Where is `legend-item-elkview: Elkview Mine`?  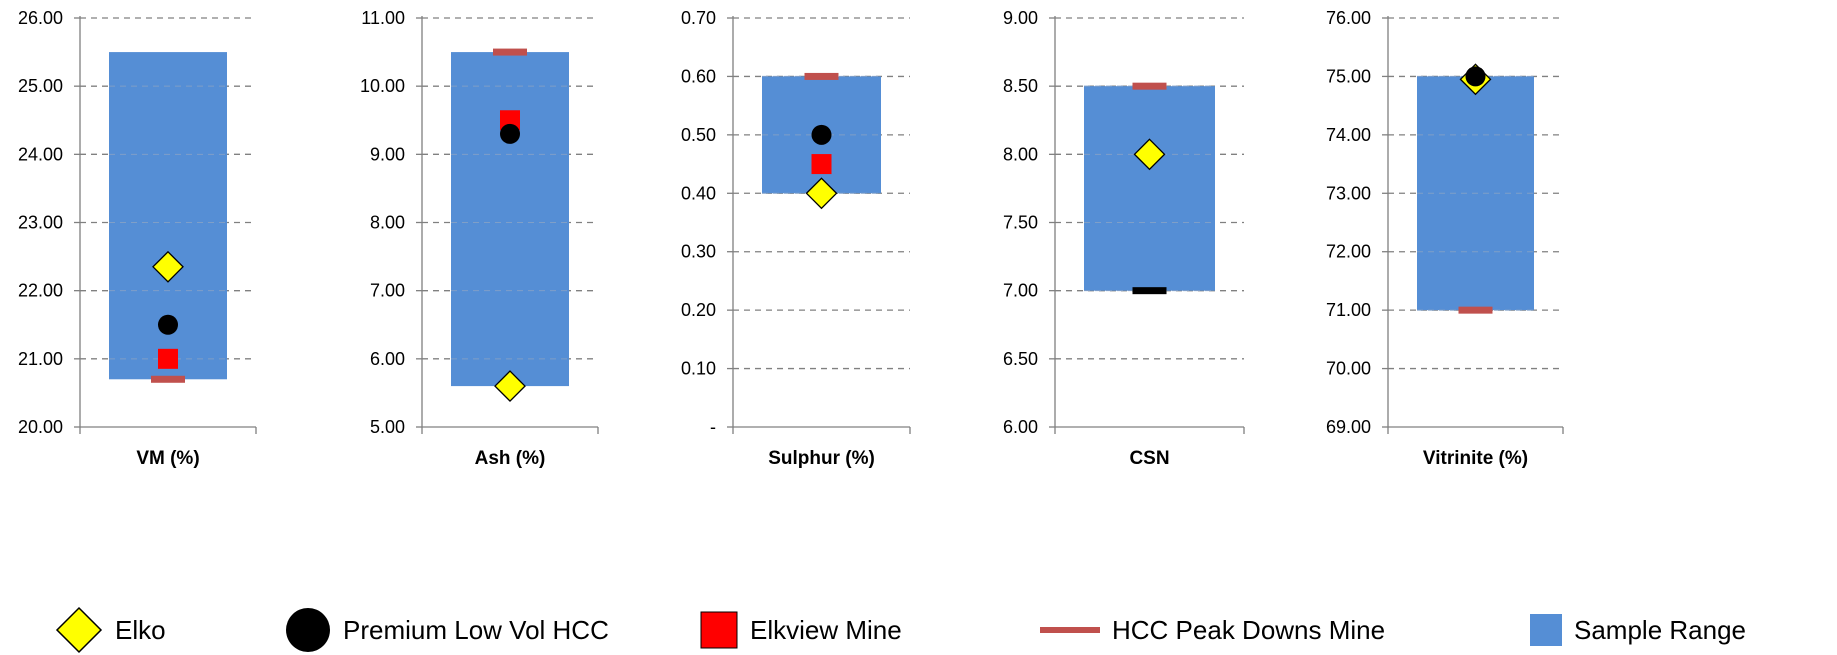 legend-item-elkview: Elkview Mine is located at coordinates (801, 630).